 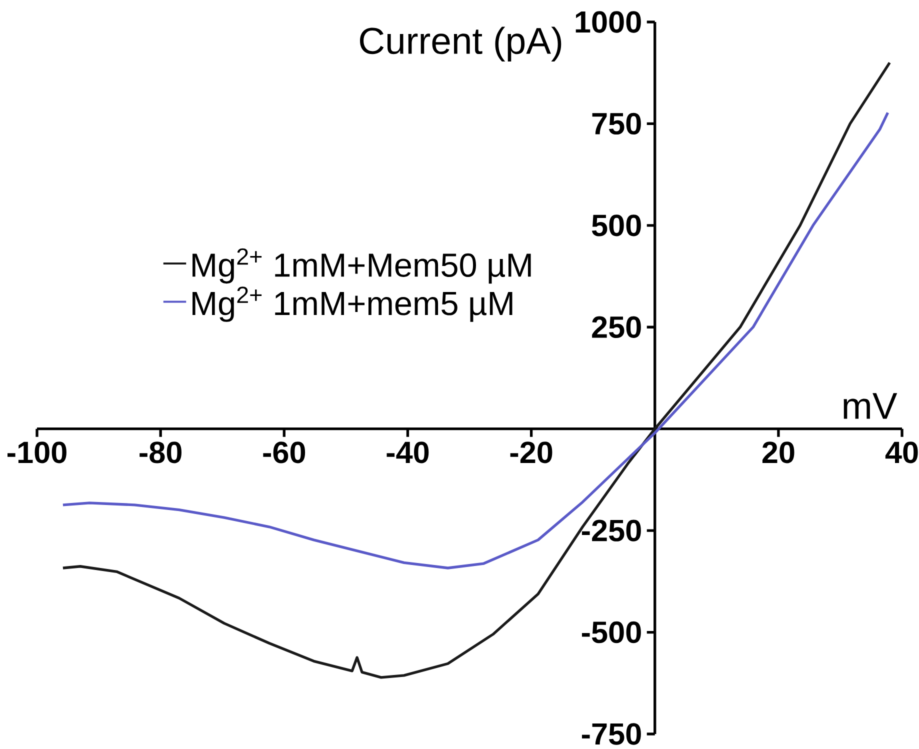 What do you see at coordinates (778, 453) in the screenshot?
I see `x-tick-label: 20` at bounding box center [778, 453].